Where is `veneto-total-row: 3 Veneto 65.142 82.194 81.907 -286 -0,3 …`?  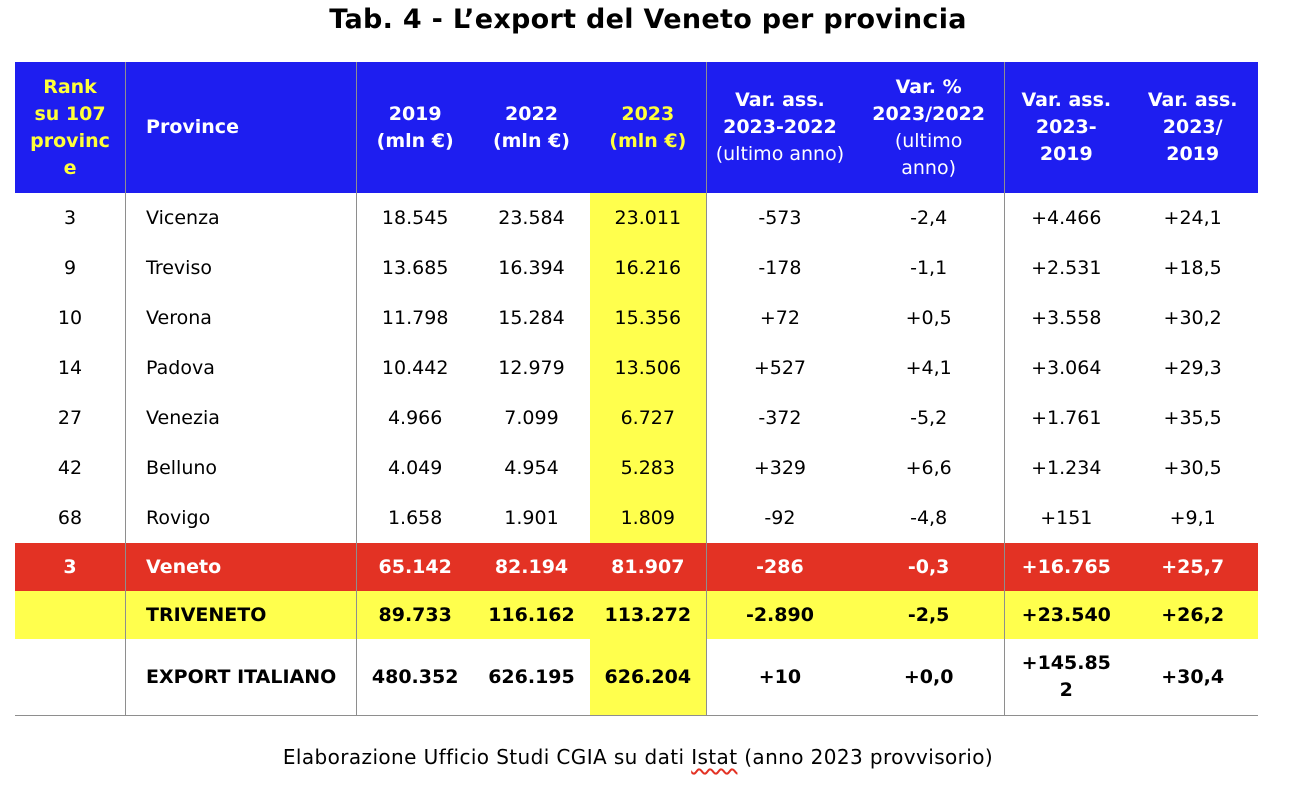
veneto-total-row: 3 Veneto 65.142 82.194 81.907 -286 -0,3 … is located at coordinates (636, 567).